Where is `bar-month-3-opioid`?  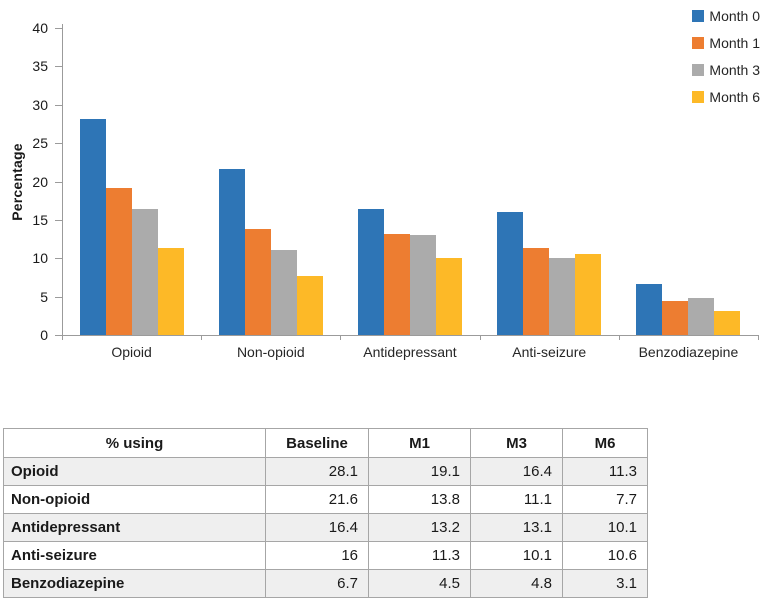
bar-month-3-opioid is located at coordinates (144, 272).